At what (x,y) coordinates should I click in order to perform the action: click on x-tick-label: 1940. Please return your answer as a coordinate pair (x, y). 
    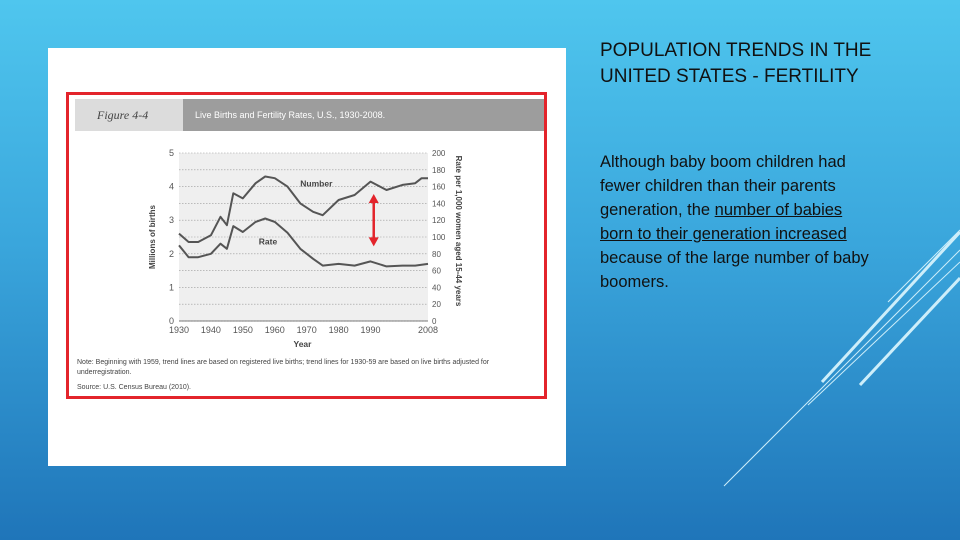
    Looking at the image, I should click on (211, 330).